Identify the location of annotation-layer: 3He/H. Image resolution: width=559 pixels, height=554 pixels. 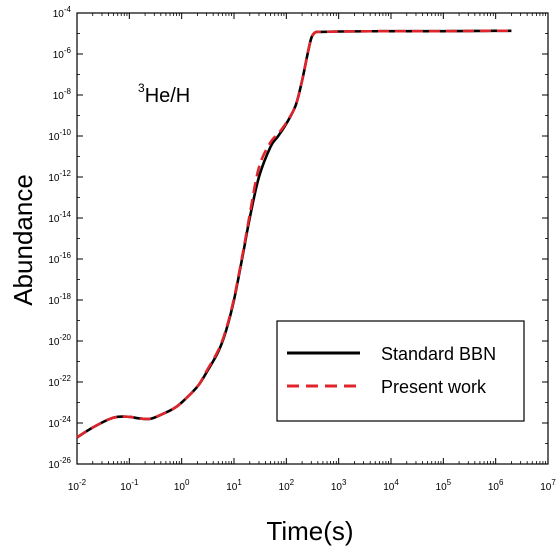
(164, 94).